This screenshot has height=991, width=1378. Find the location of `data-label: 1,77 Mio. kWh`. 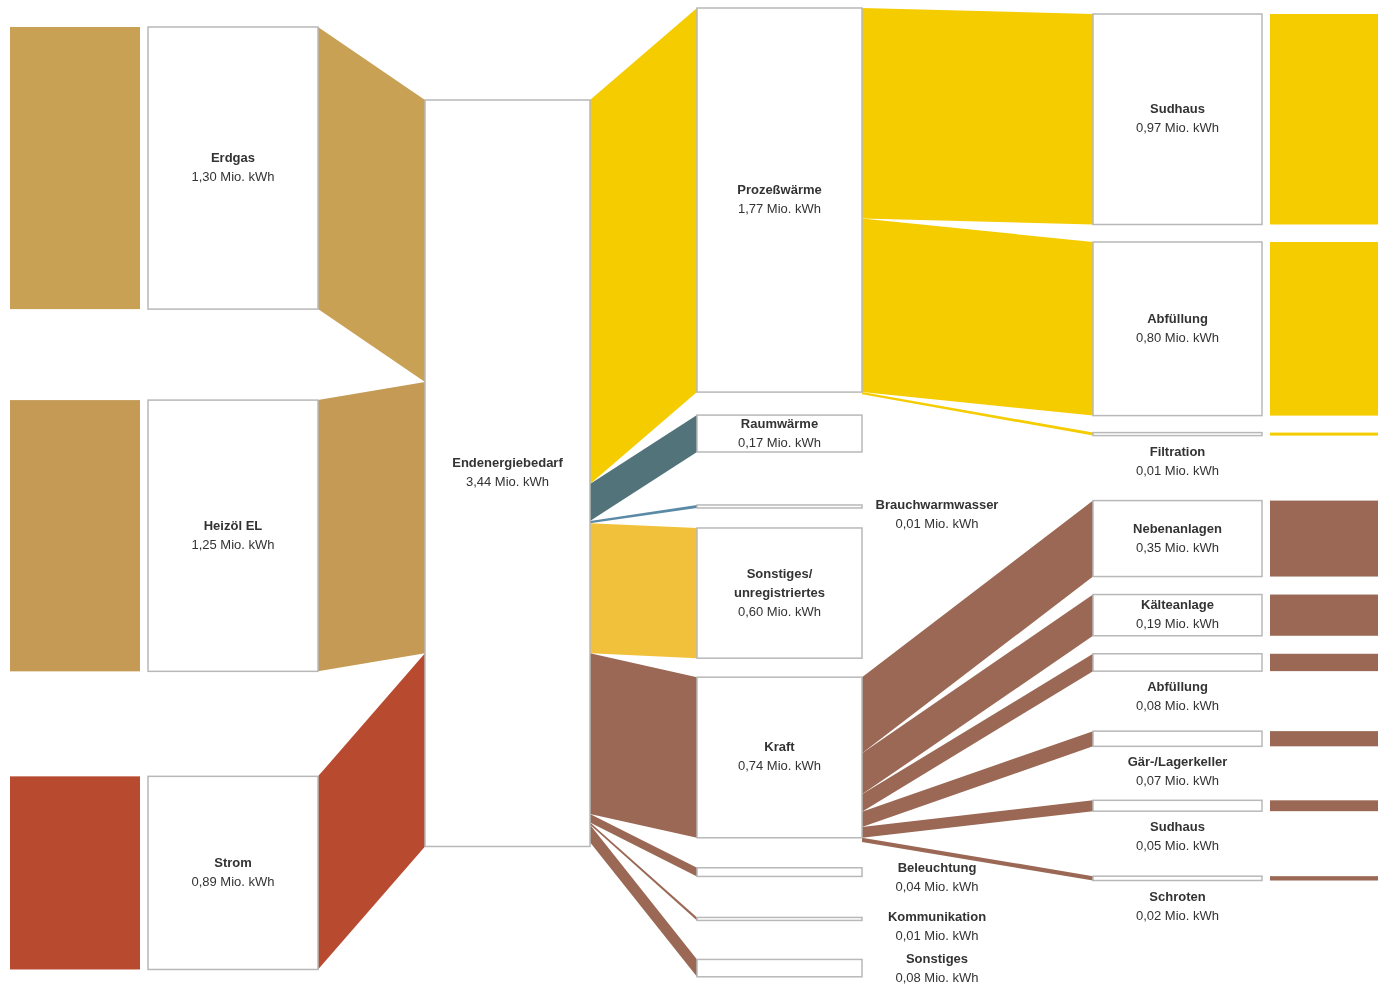

data-label: 1,77 Mio. kWh is located at coordinates (779, 209).